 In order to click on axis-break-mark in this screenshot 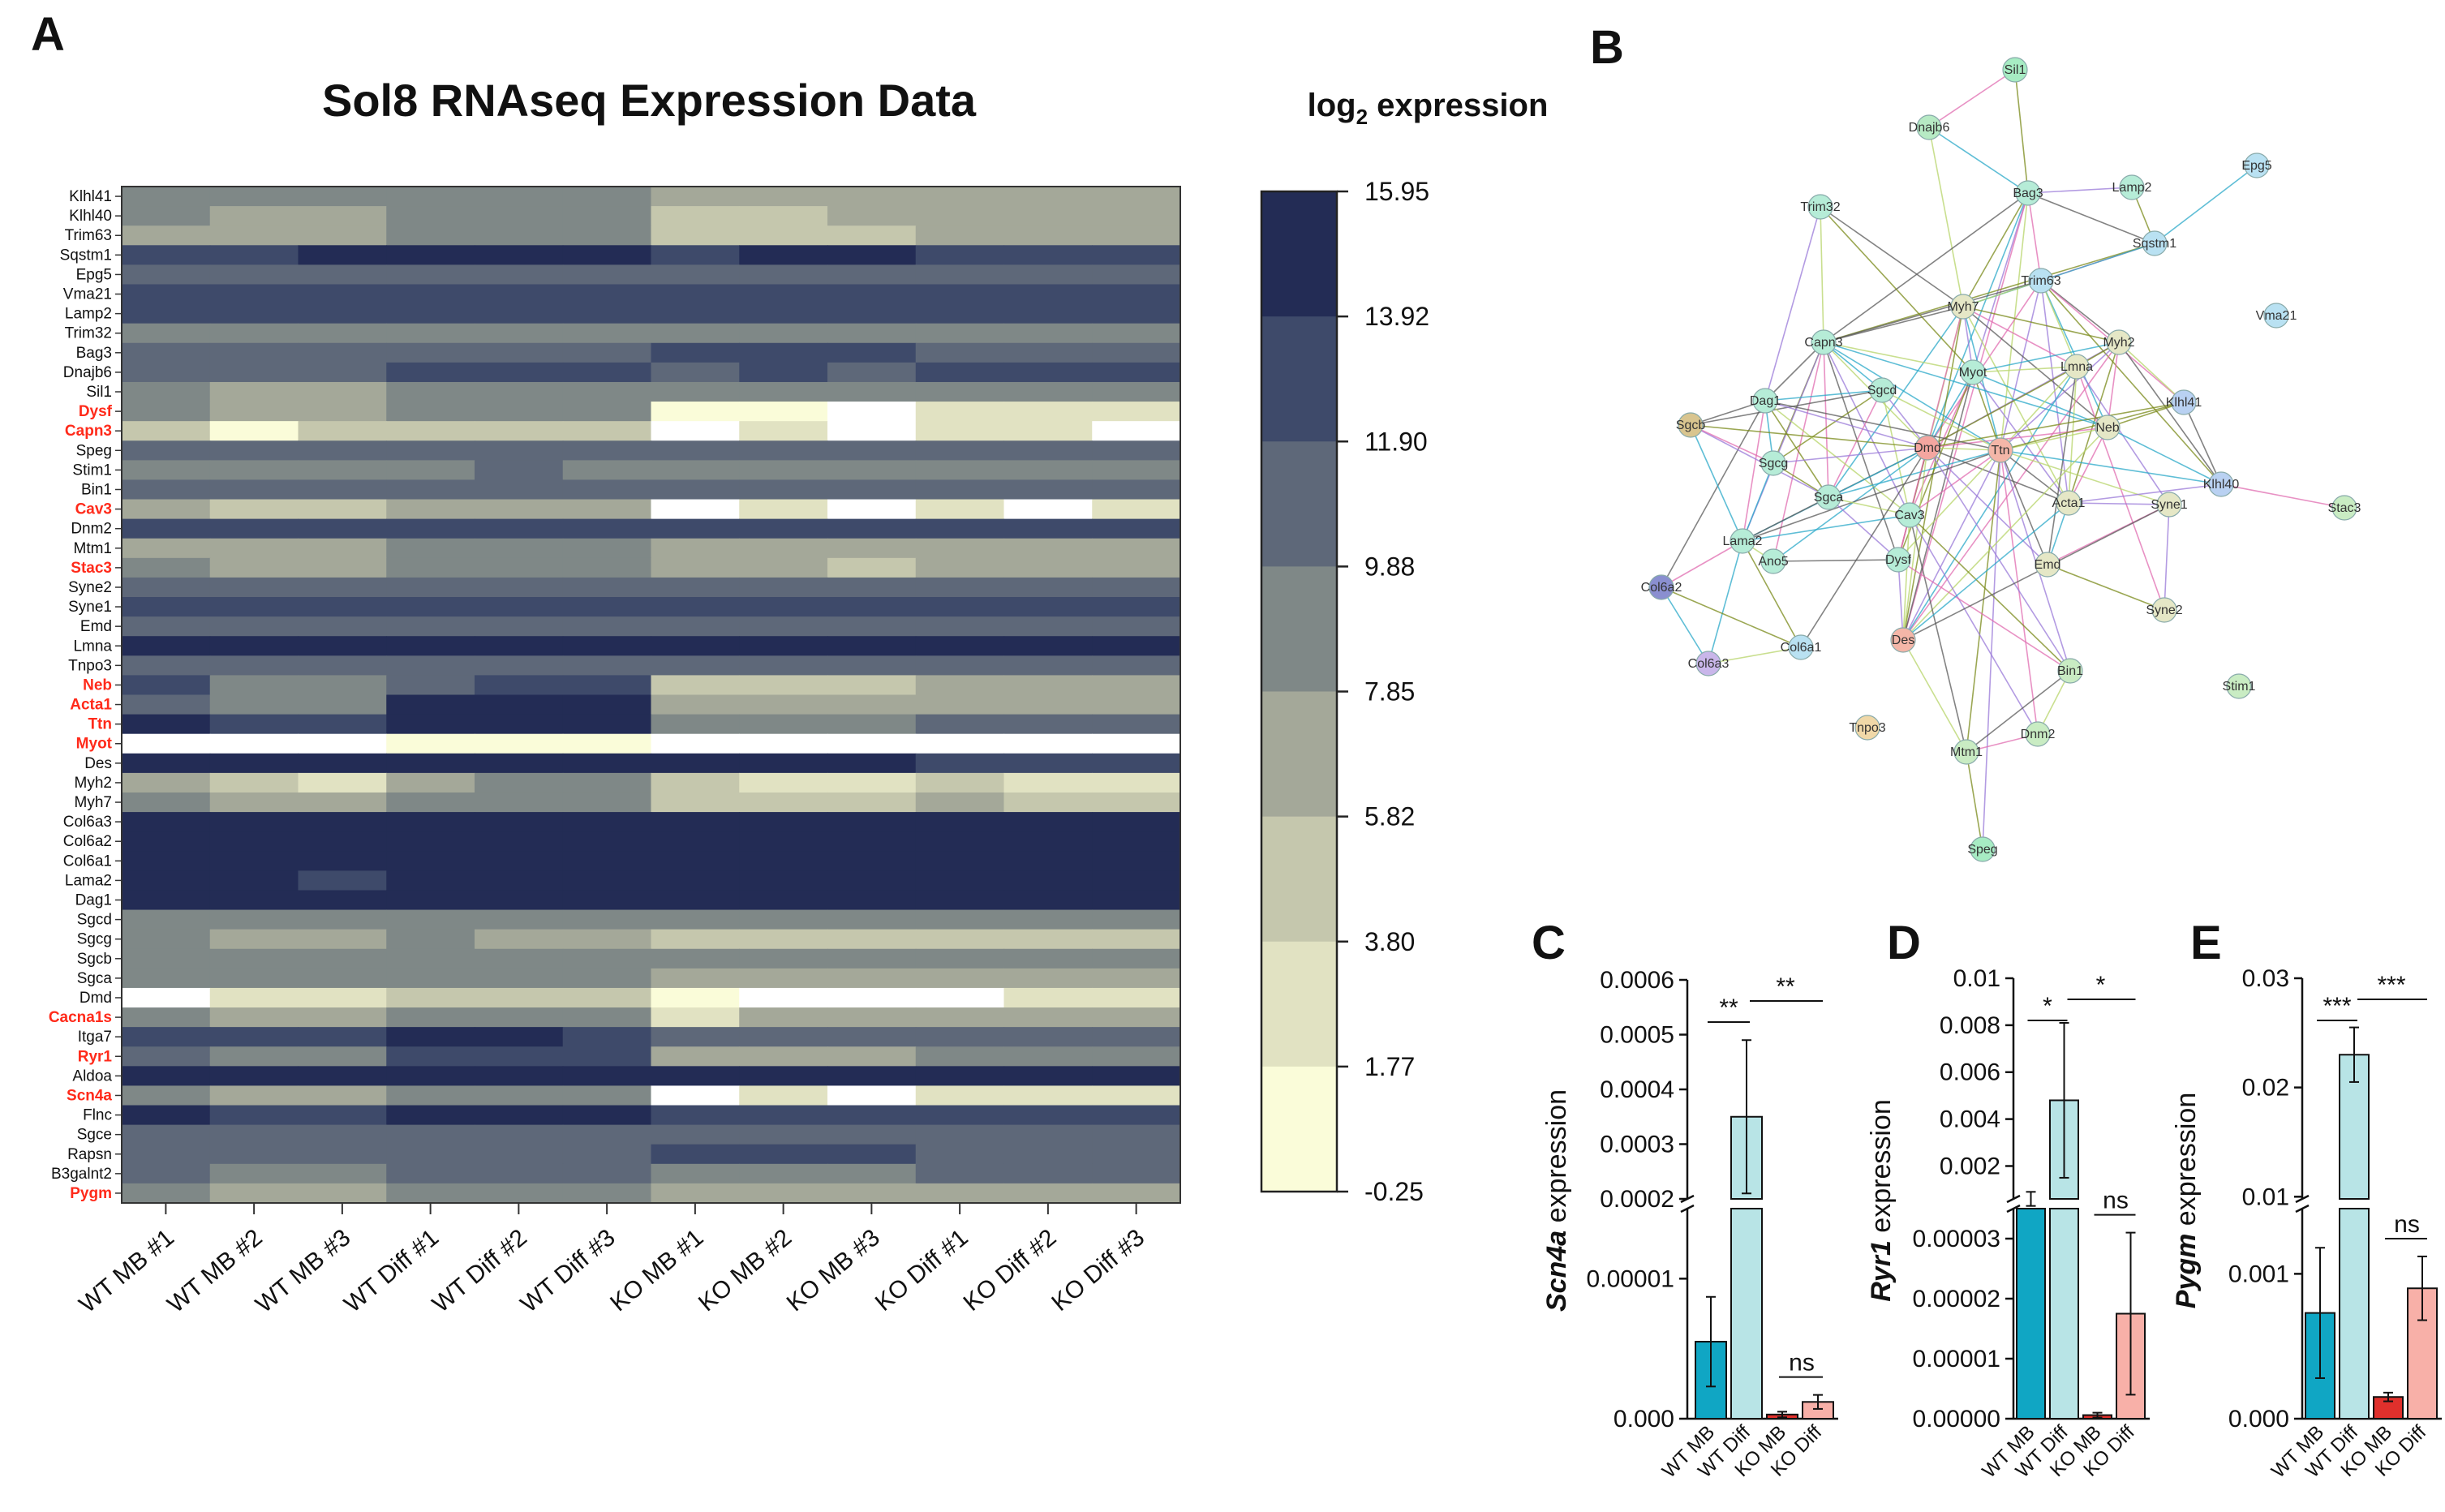, I will do `click(2013, 1208)`.